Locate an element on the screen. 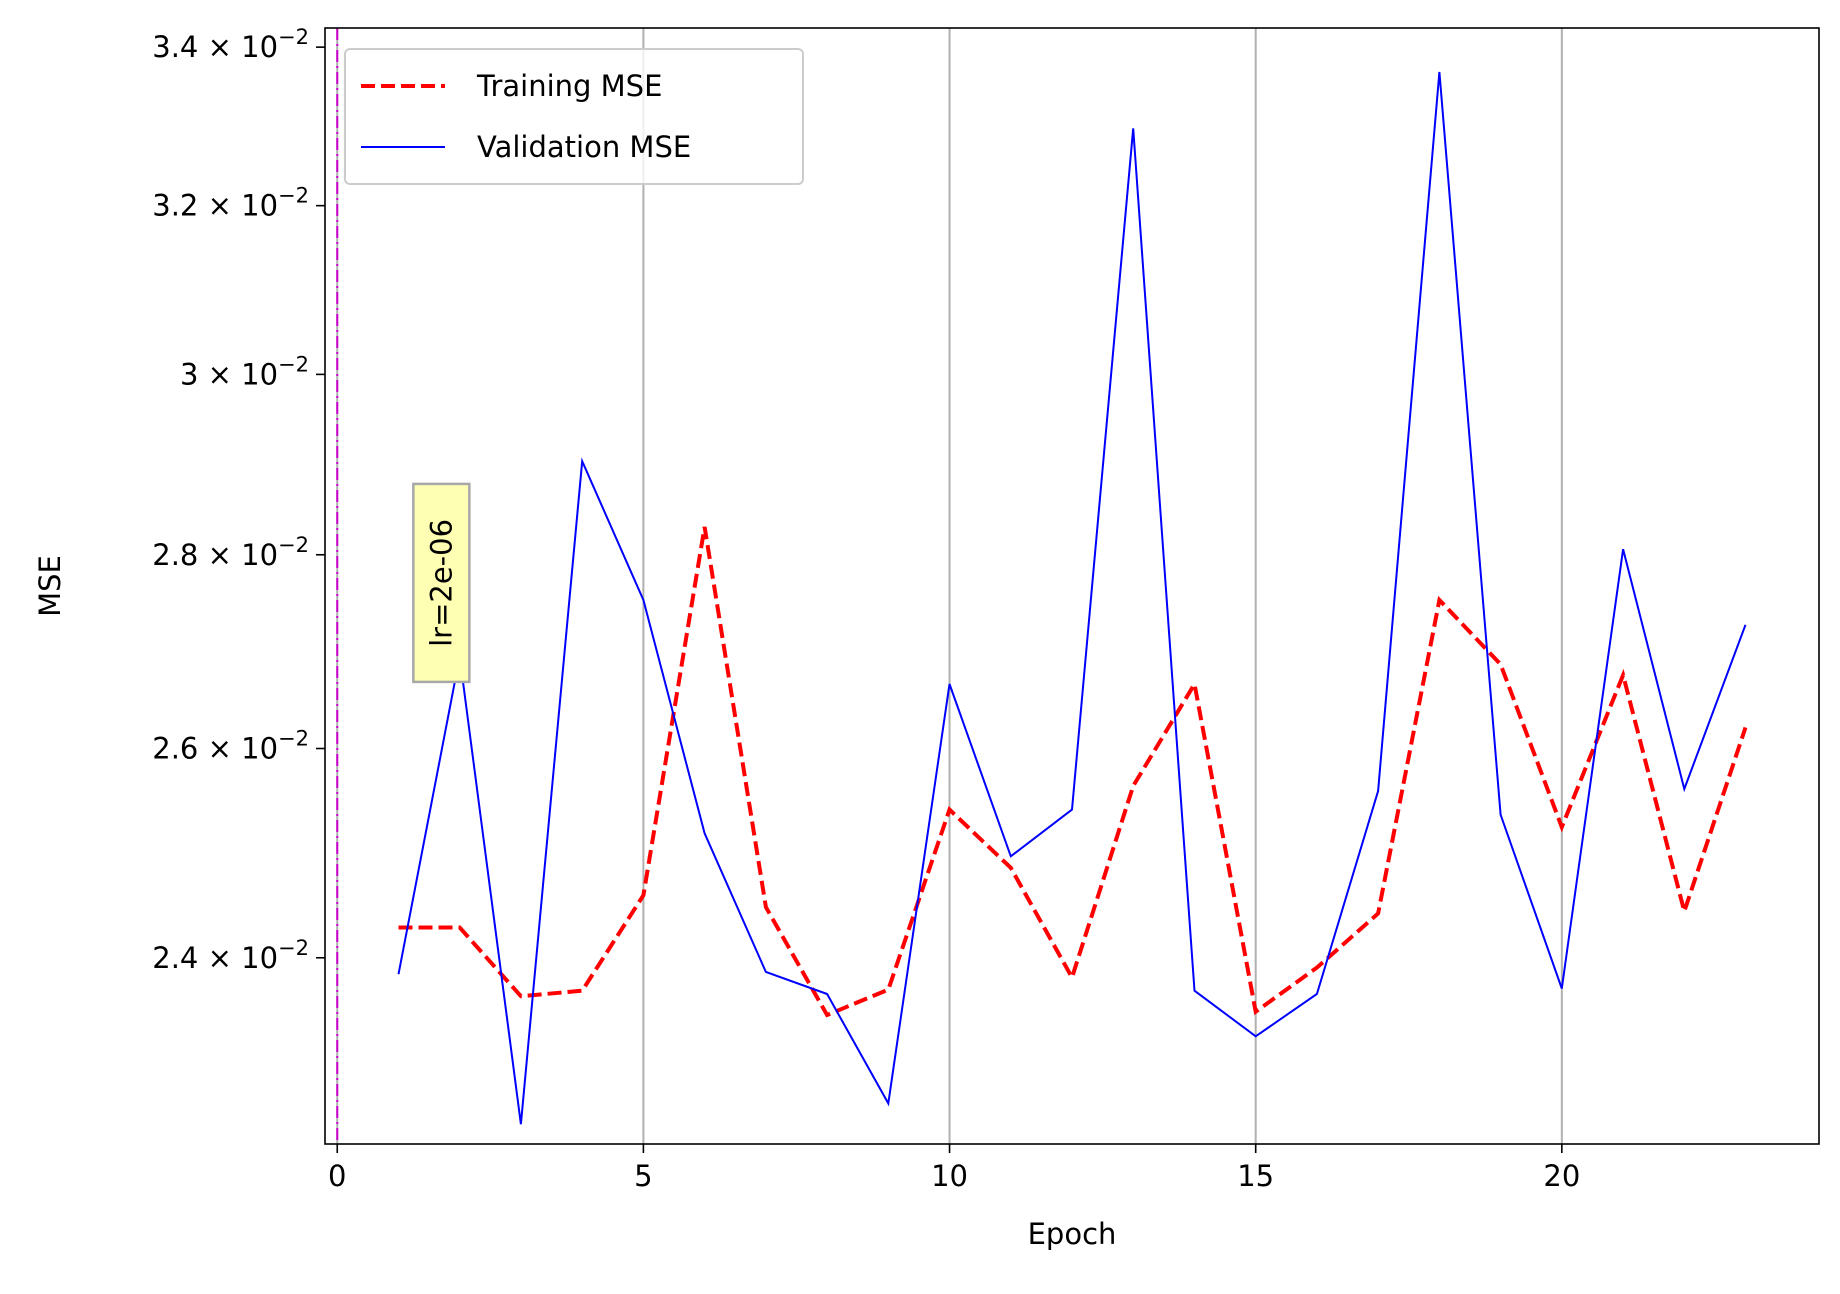  learning-rate-annotation: lr=2e-06 is located at coordinates (441, 583).